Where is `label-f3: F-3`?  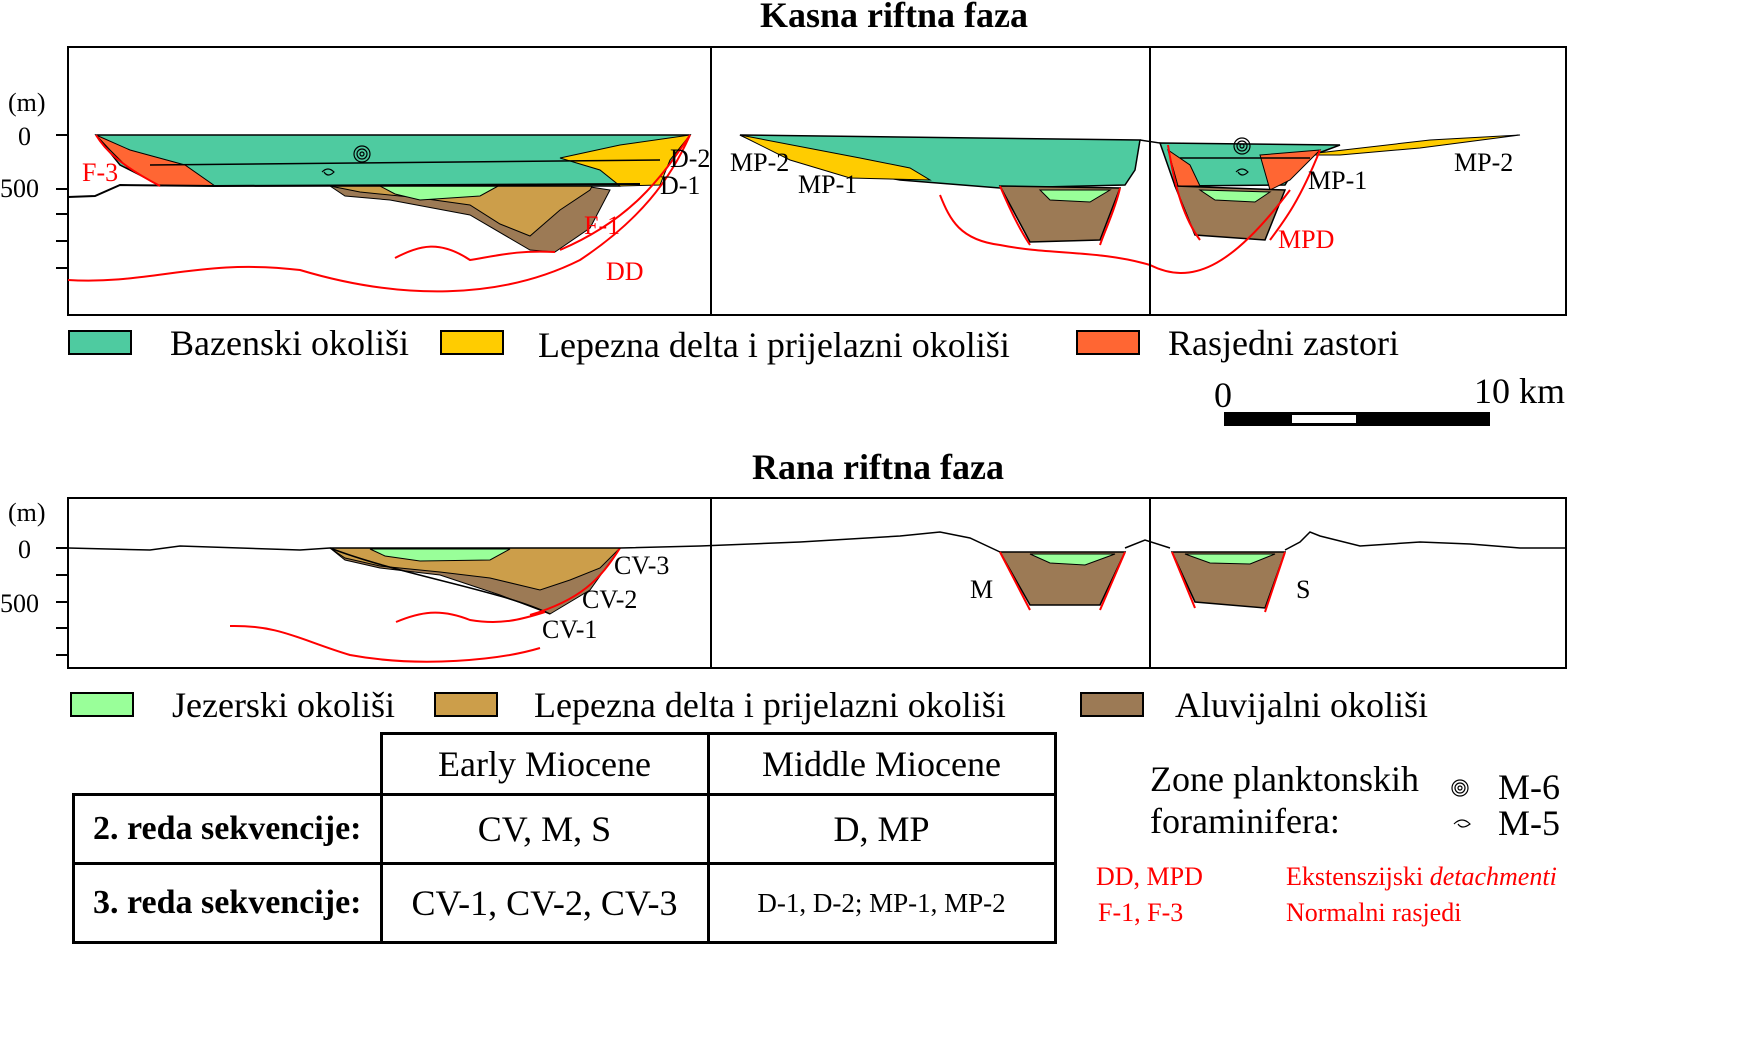 label-f3: F-3 is located at coordinates (100, 172).